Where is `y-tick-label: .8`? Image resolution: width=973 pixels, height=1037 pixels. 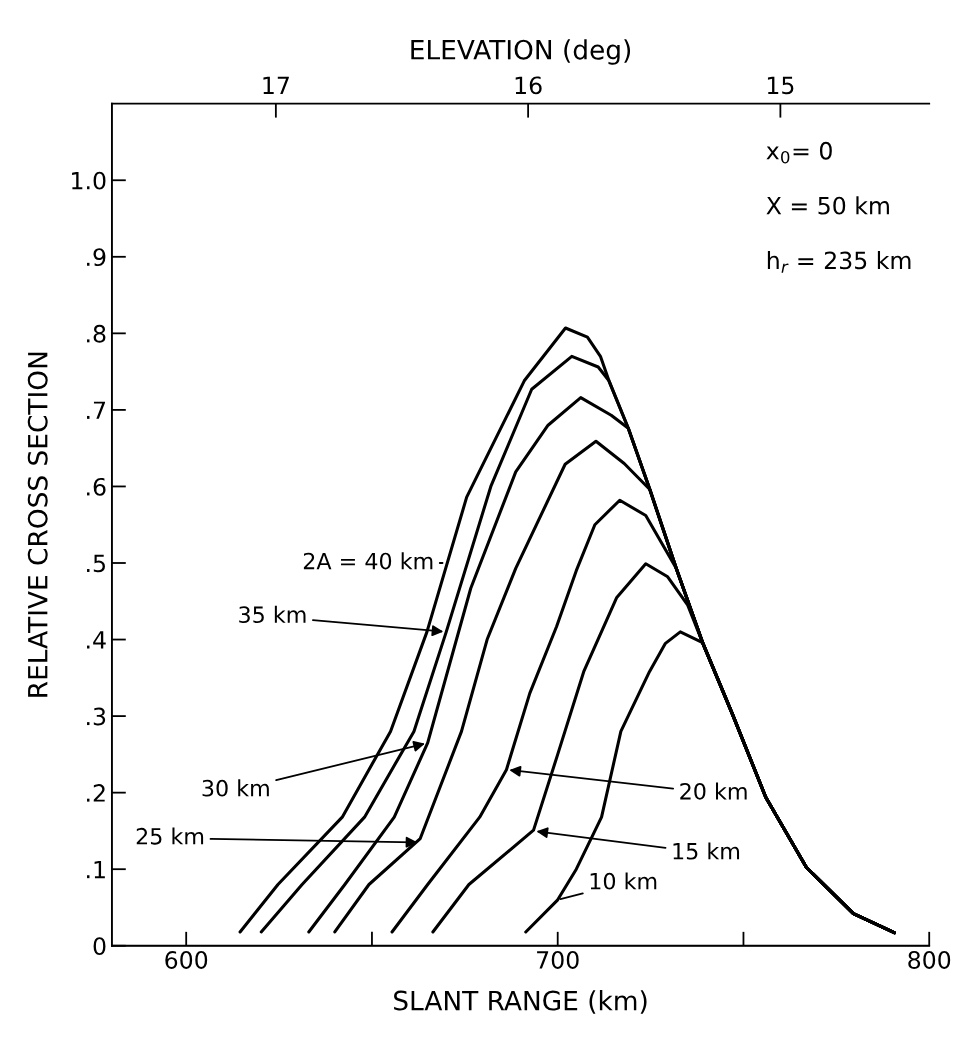
y-tick-label: .8 is located at coordinates (96, 333).